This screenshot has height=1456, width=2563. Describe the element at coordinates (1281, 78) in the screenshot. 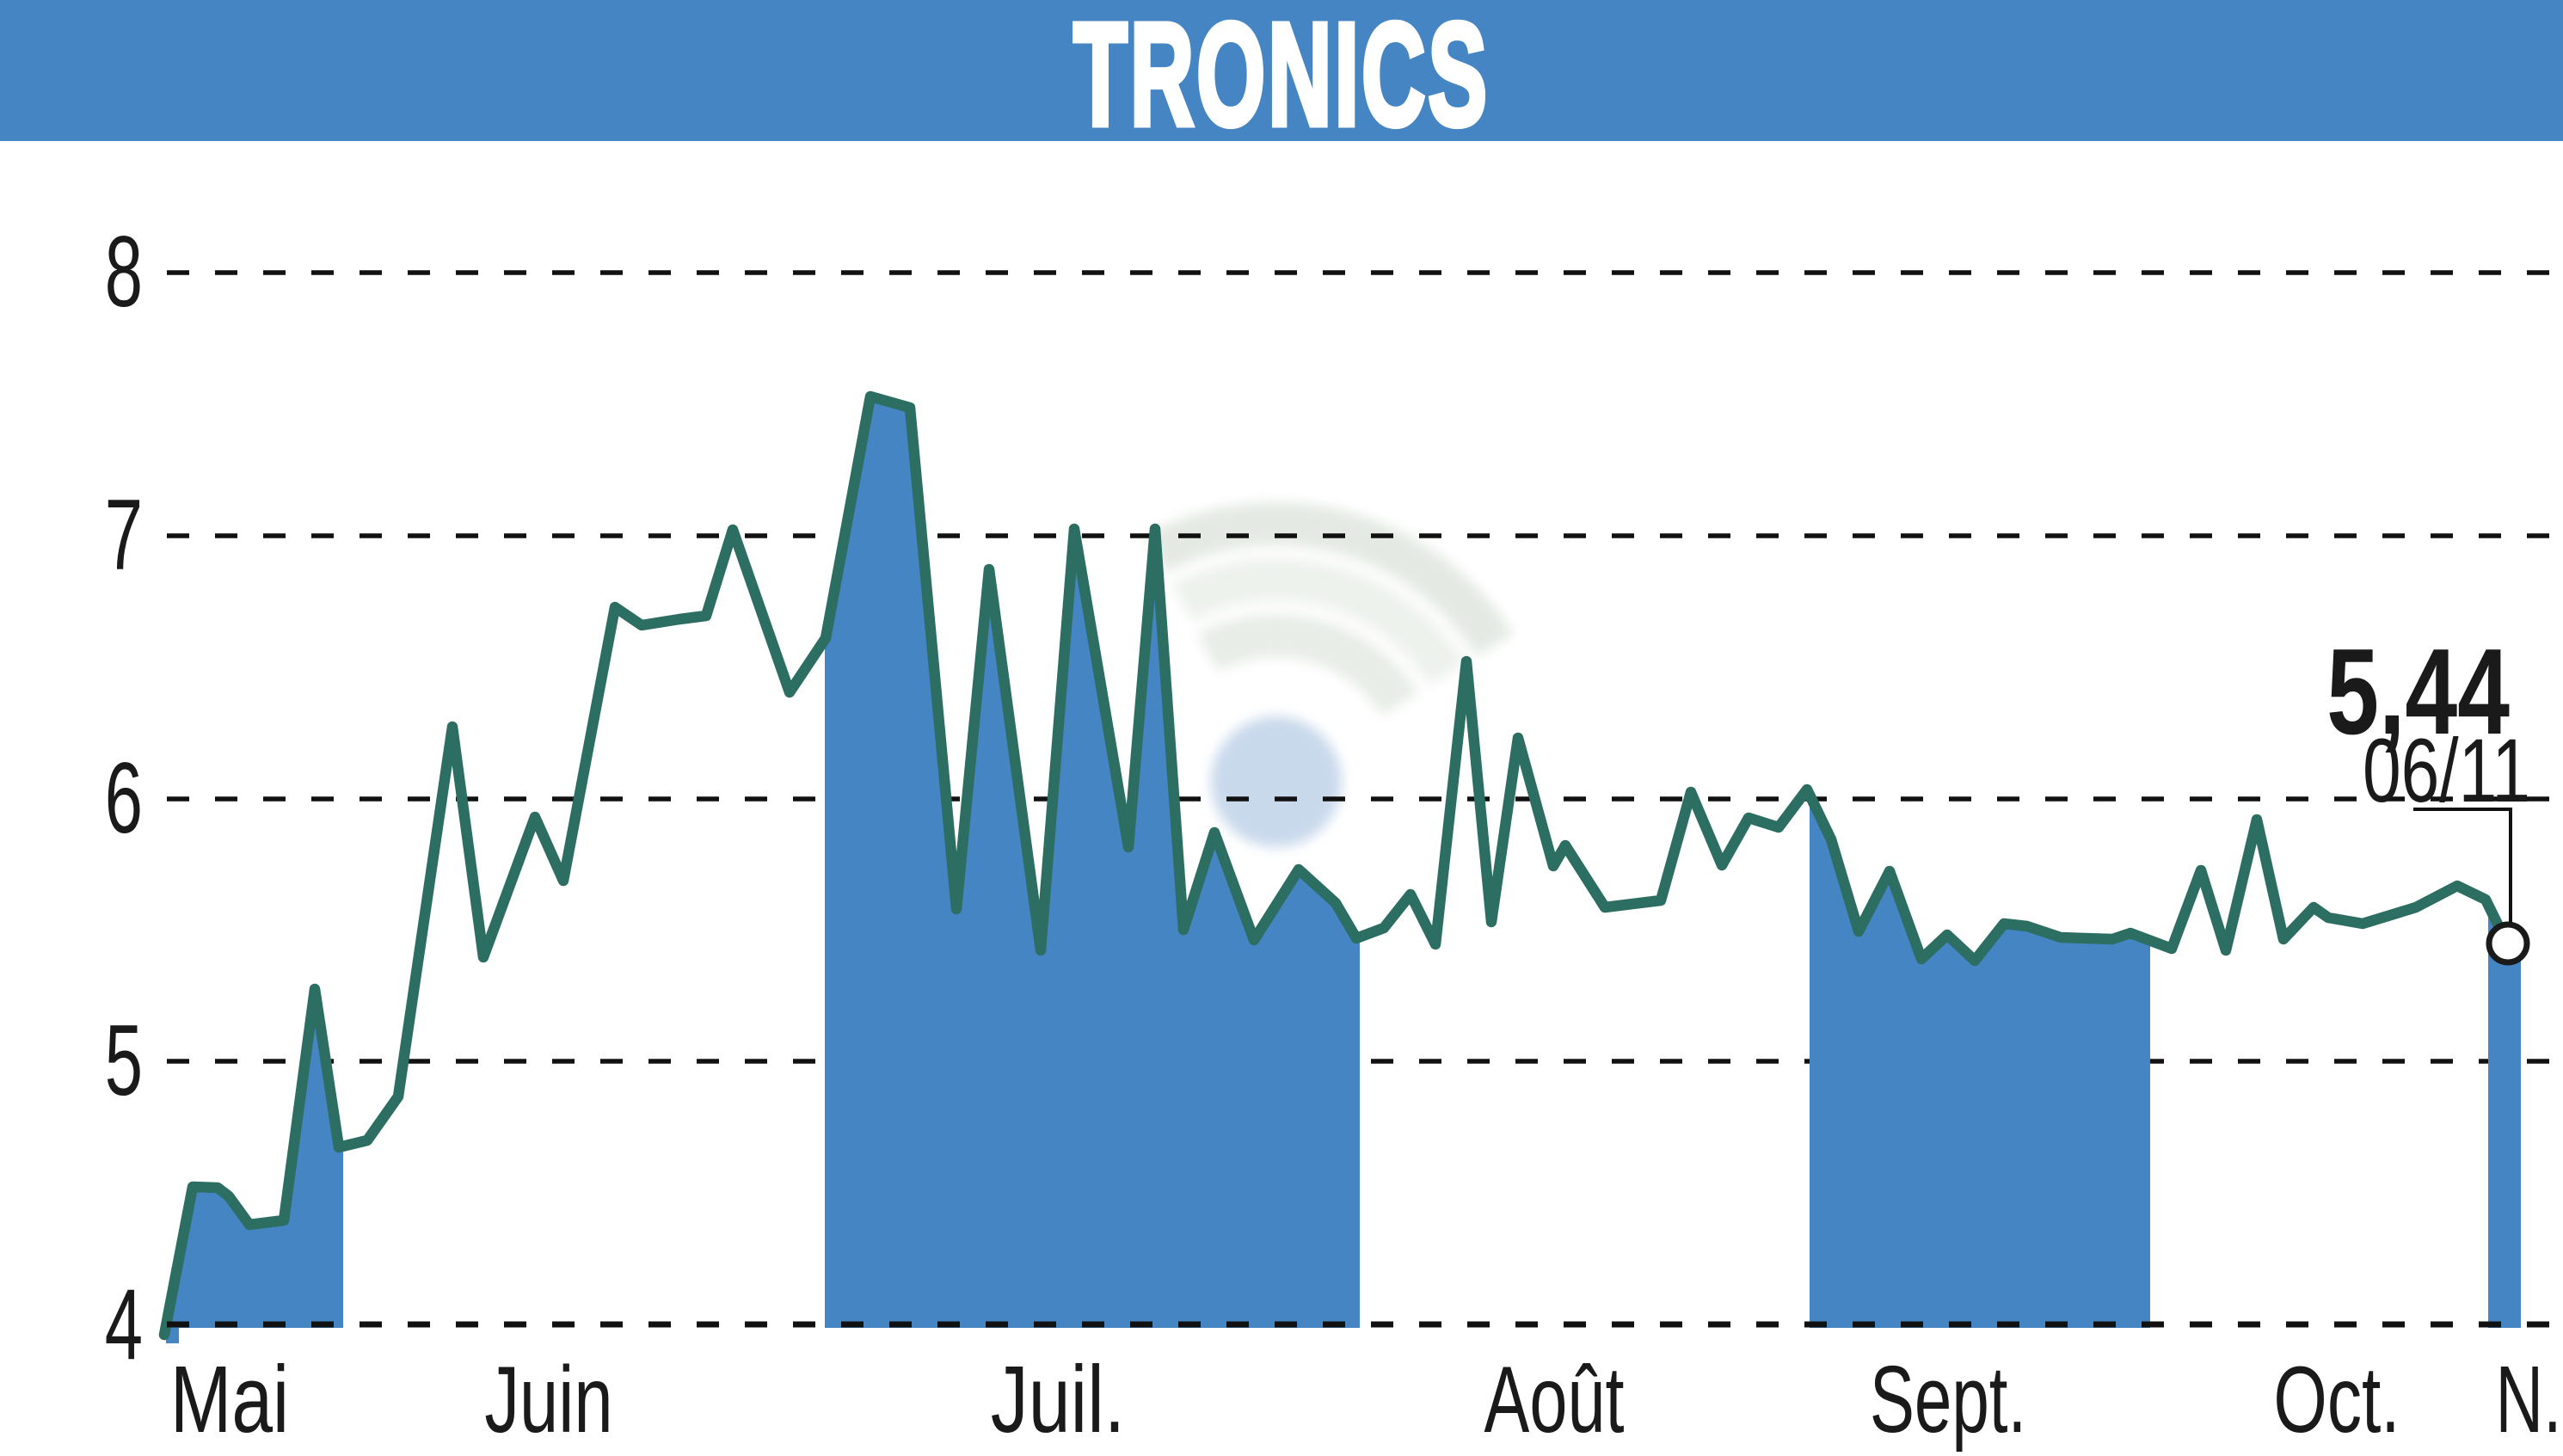

I see `svg-text: TRONICS` at that location.